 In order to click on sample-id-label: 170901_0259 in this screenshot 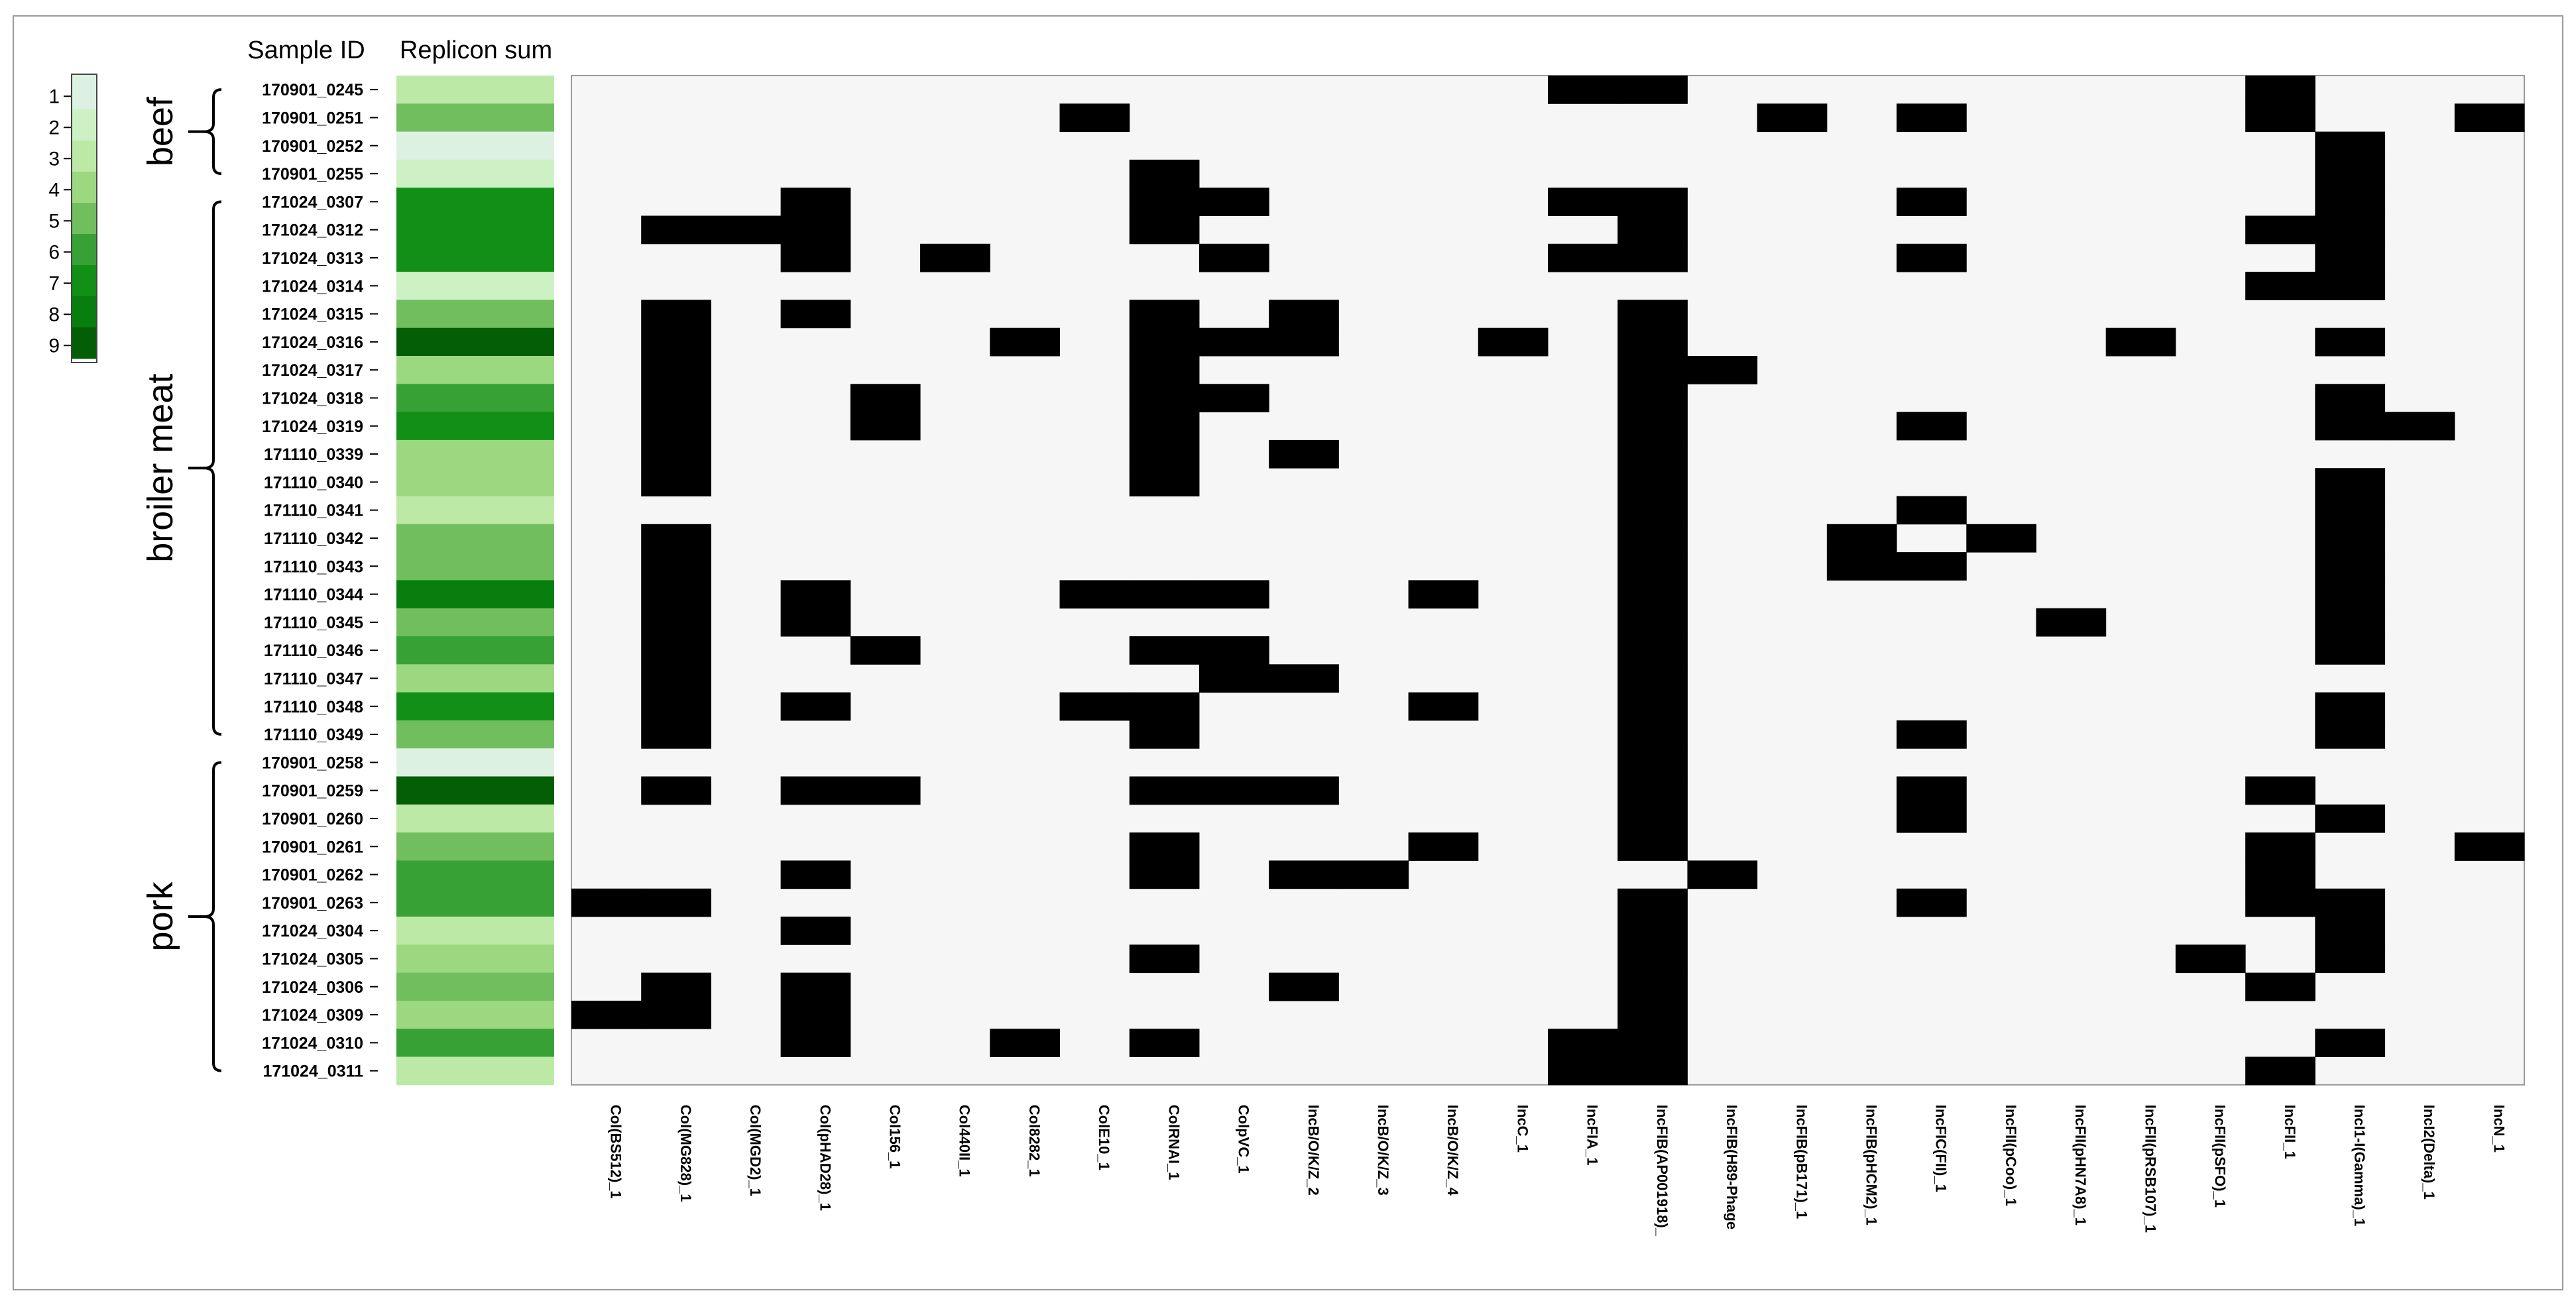, I will do `click(312, 791)`.